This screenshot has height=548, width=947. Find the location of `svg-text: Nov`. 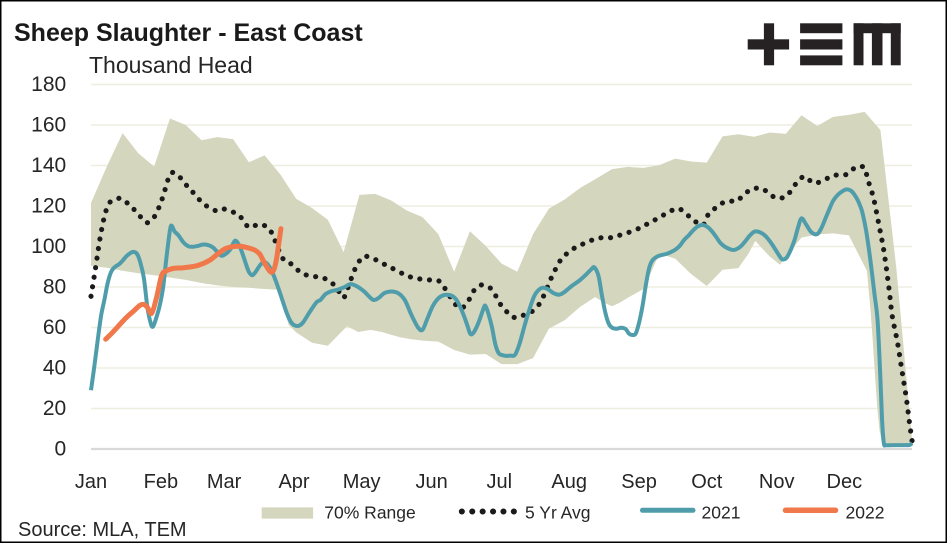

svg-text: Nov is located at coordinates (777, 482).